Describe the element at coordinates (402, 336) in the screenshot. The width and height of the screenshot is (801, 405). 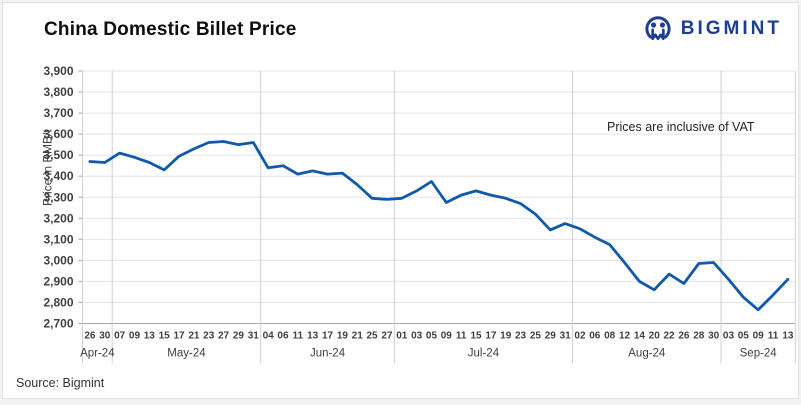
I see `x-day-label: 01` at that location.